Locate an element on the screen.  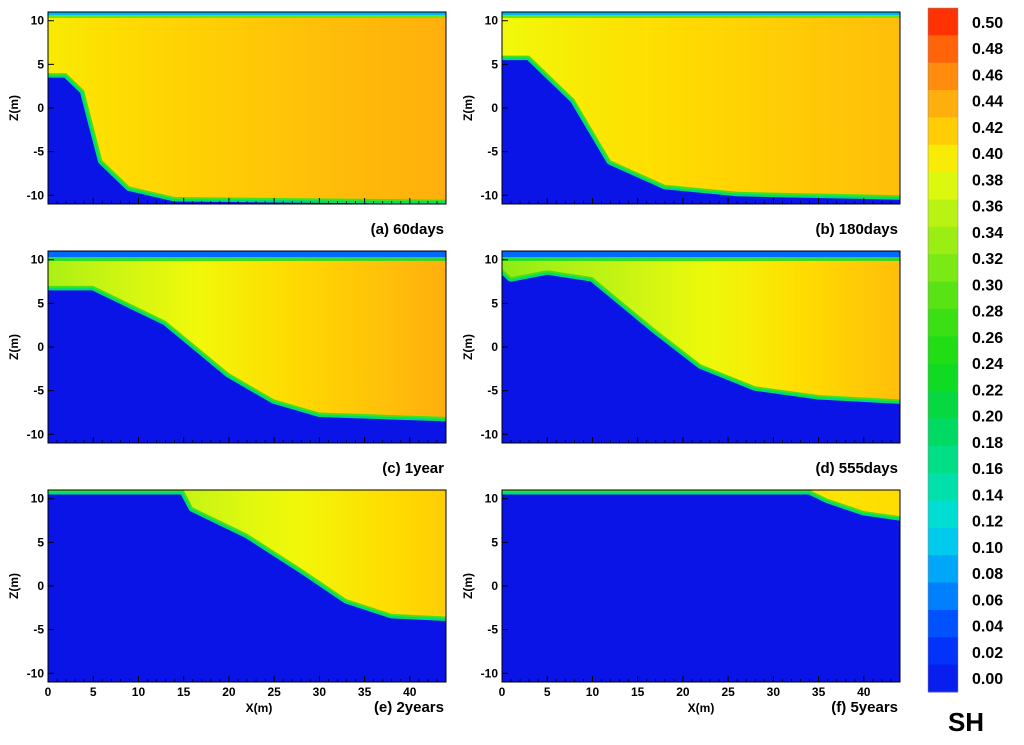
colorbar-tick-label: 0.30 is located at coordinates (987, 285).